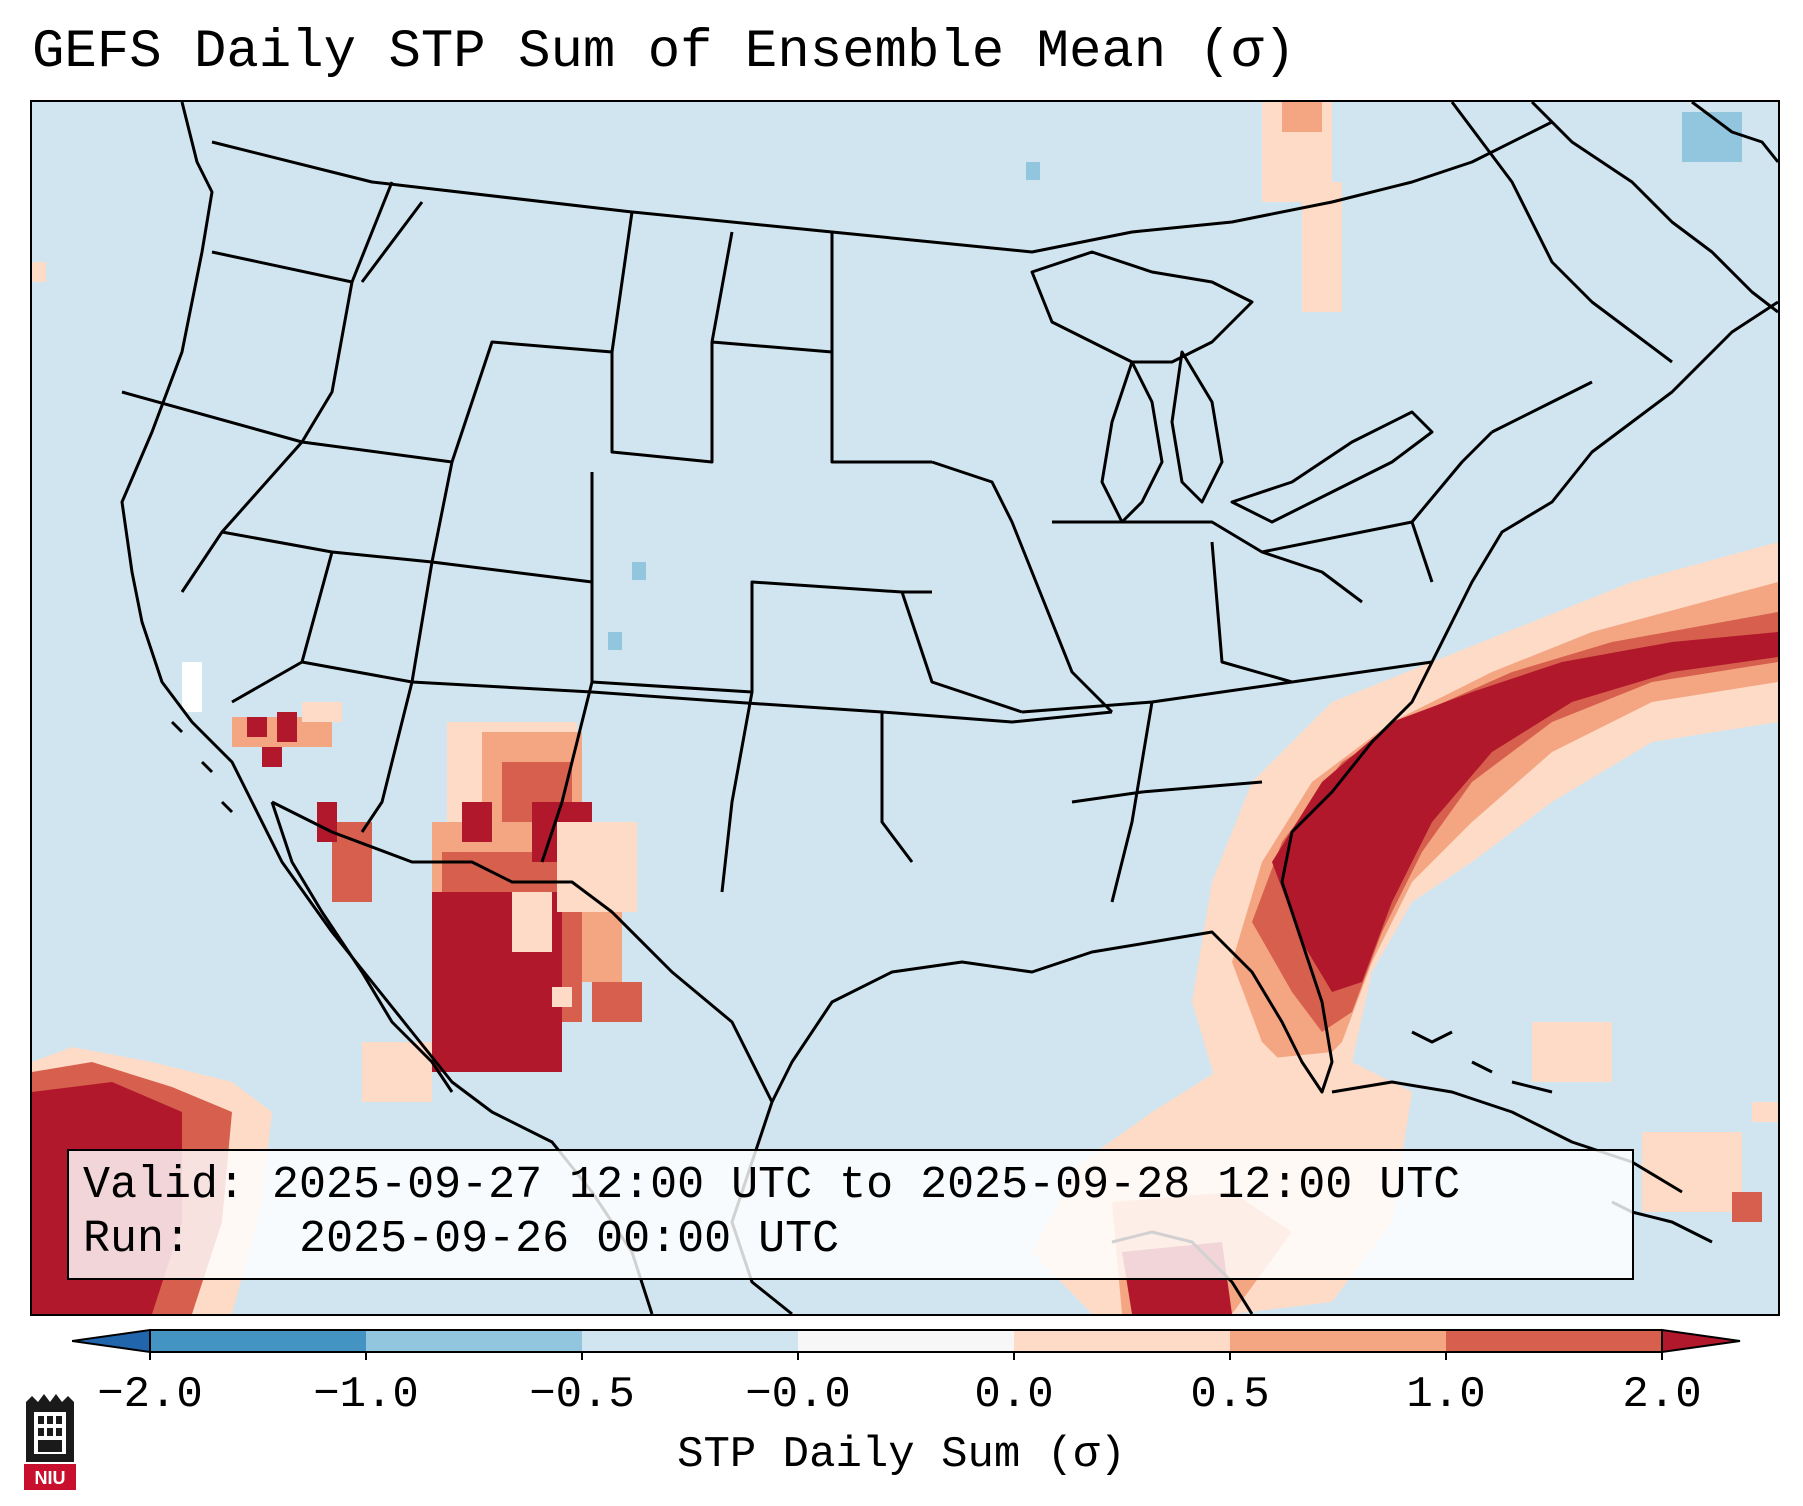  What do you see at coordinates (137, 1239) in the screenshot?
I see `run-label: Run:` at bounding box center [137, 1239].